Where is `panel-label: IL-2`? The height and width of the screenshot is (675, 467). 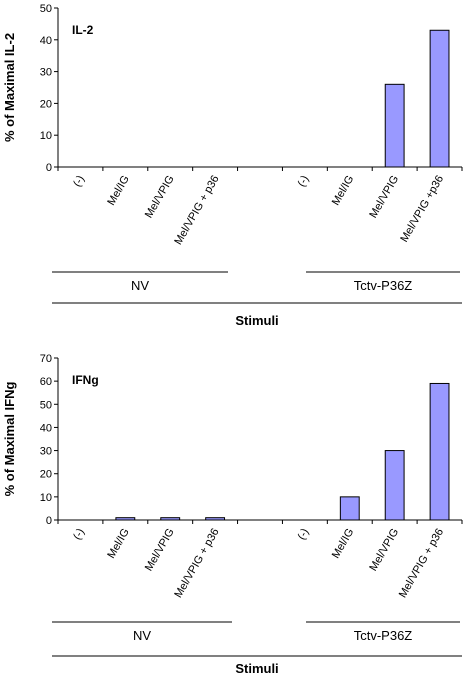 panel-label: IL-2 is located at coordinates (83, 30).